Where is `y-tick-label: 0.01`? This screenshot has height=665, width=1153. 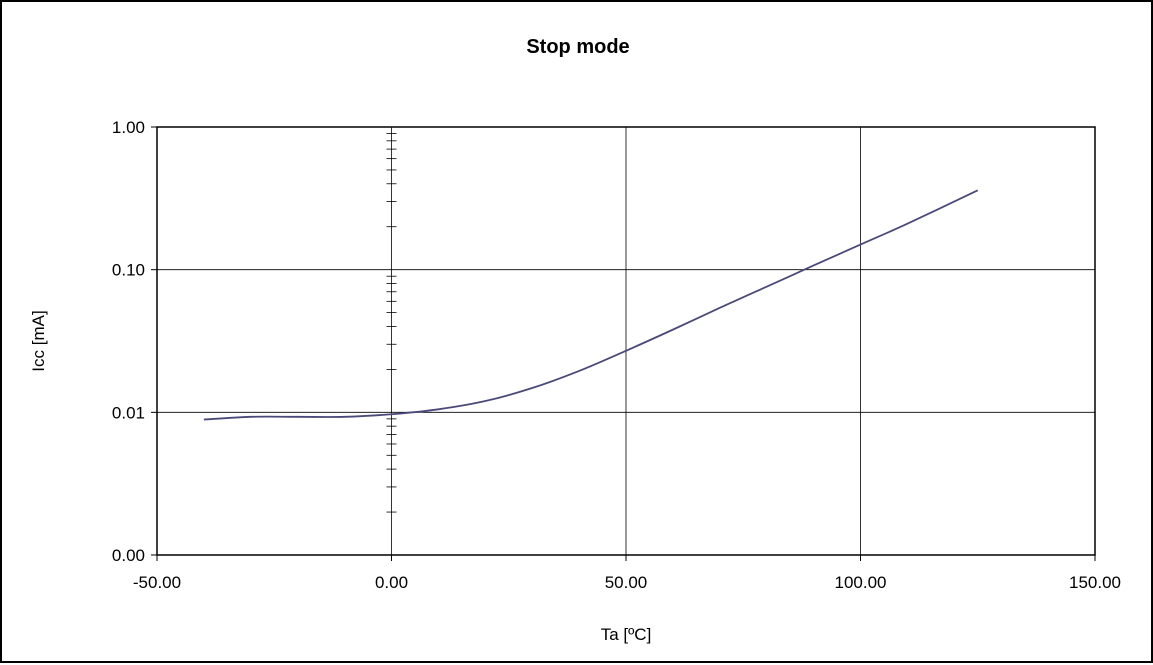 y-tick-label: 0.01 is located at coordinates (128, 412).